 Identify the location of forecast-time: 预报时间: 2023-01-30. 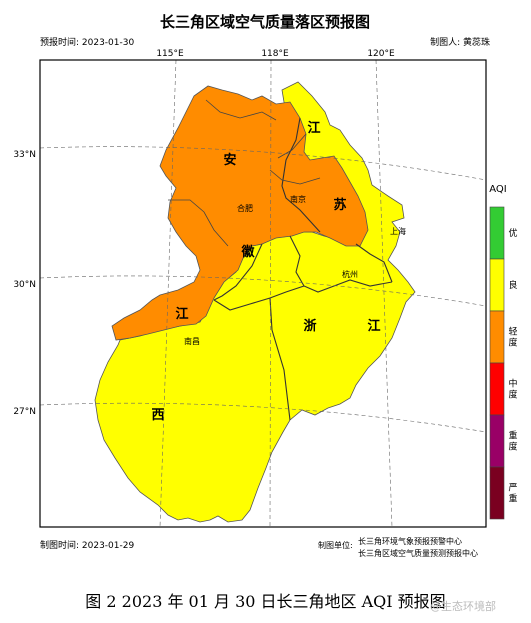
(87, 42).